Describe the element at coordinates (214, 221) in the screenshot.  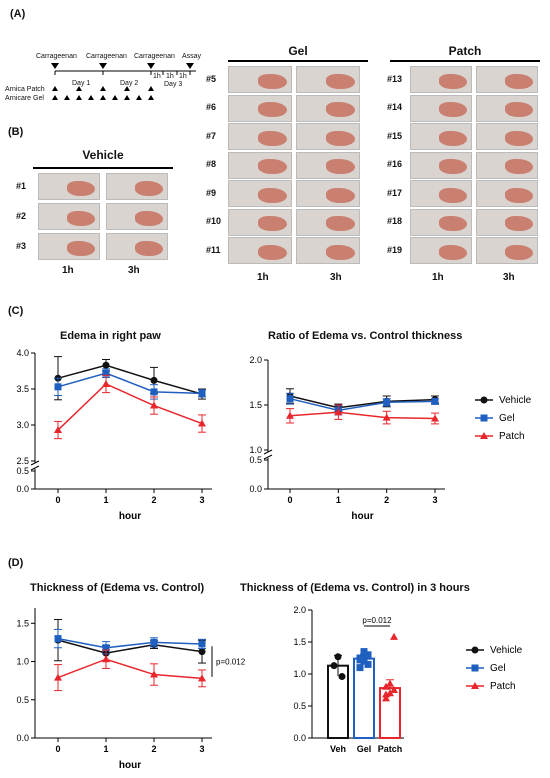
I see `gel-id-10: #10` at that location.